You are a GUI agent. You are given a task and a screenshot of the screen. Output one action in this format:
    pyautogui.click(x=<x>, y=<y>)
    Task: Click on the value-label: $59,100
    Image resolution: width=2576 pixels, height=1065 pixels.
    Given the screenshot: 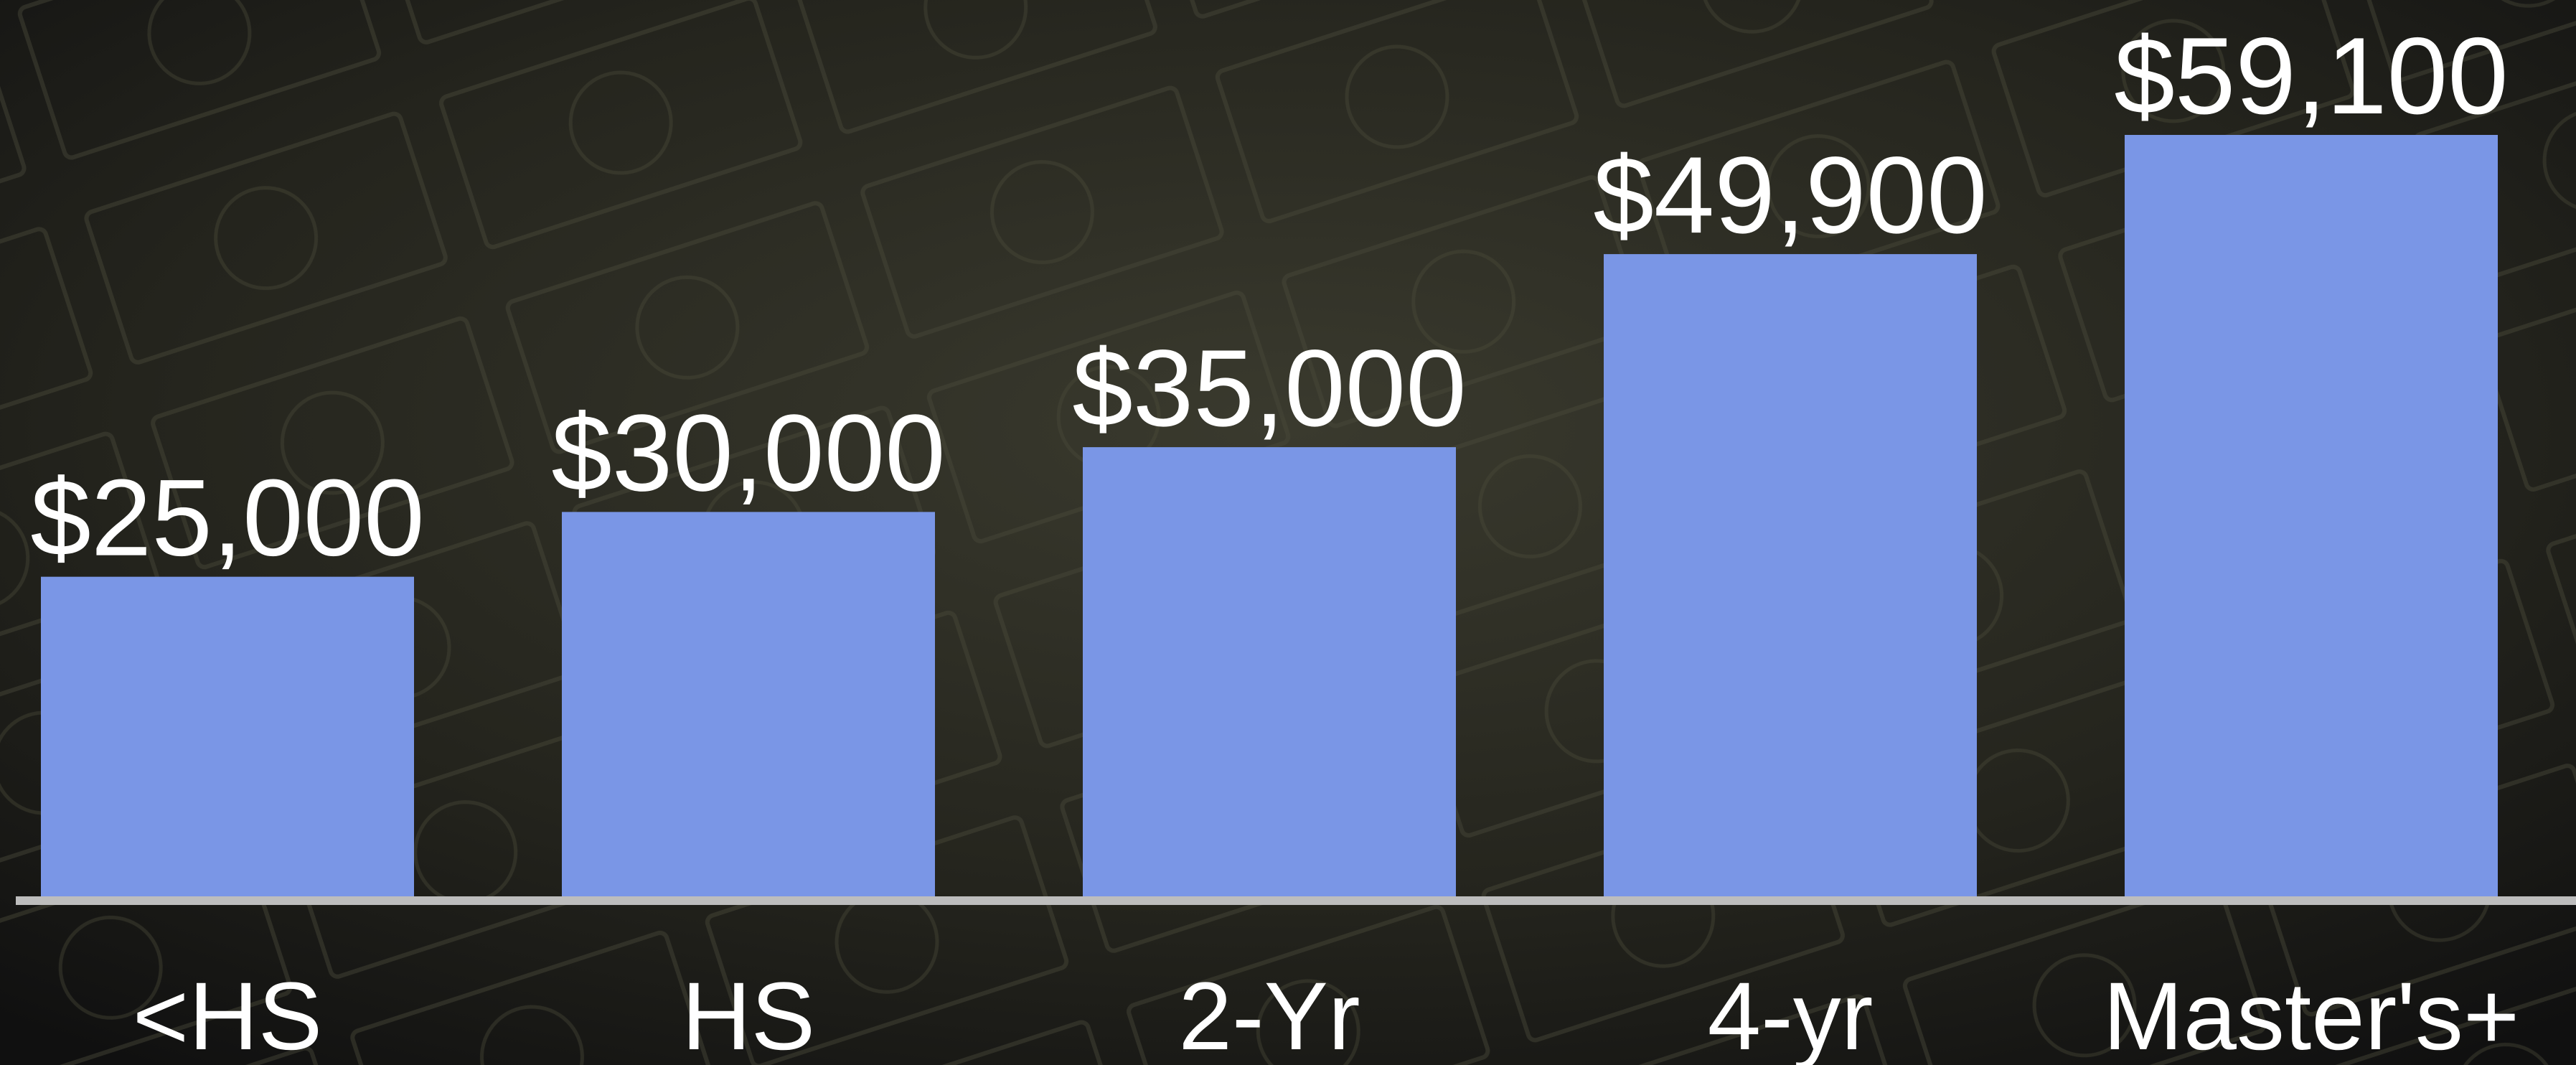 What is the action you would take?
    pyautogui.click(x=2311, y=76)
    